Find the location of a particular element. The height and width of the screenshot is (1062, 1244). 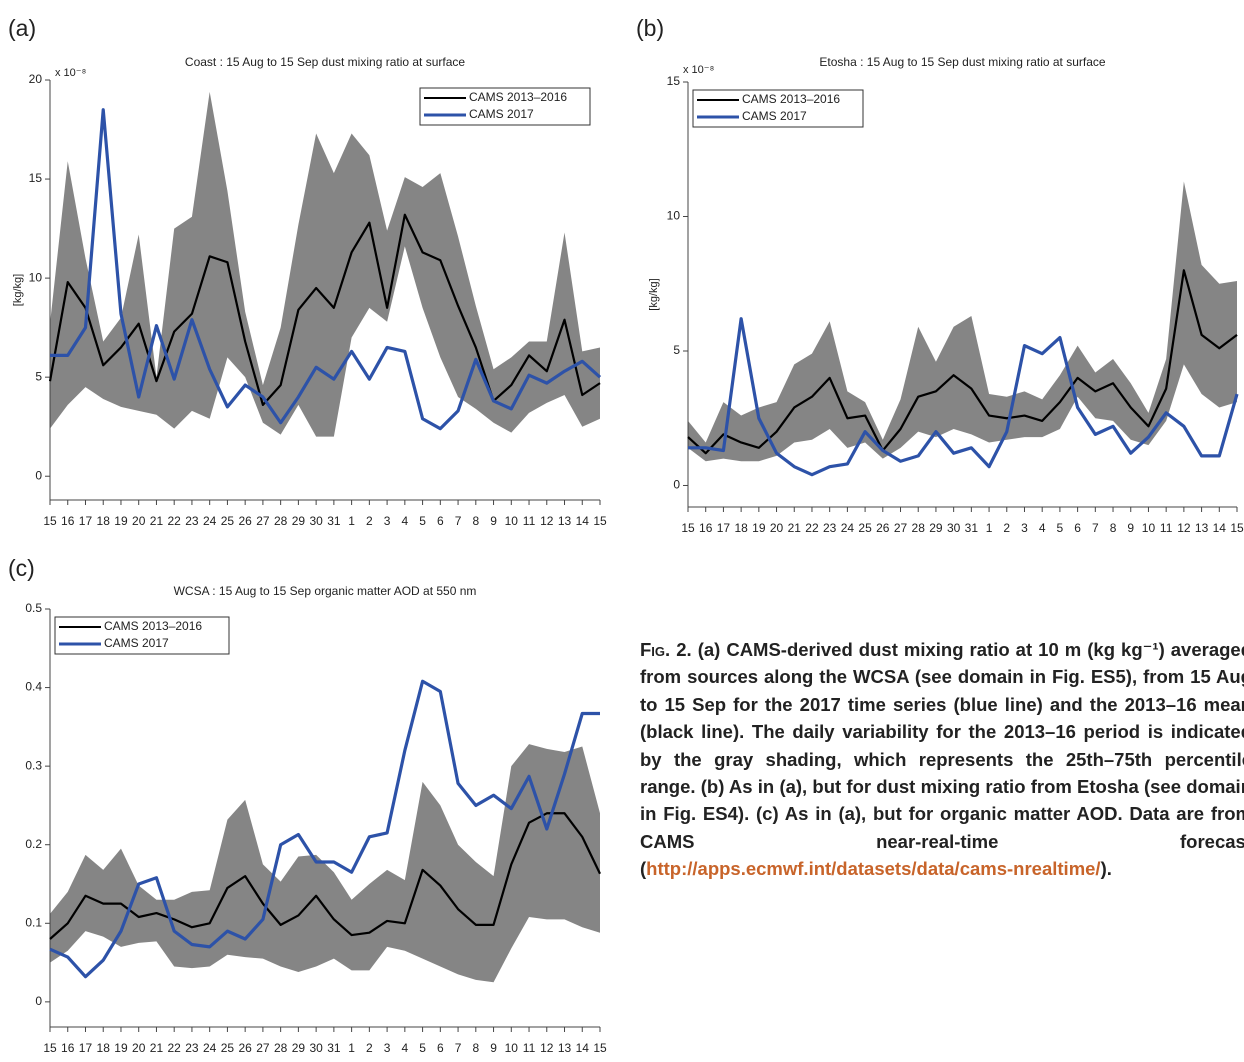

panel-label: (b) is located at coordinates (650, 28).